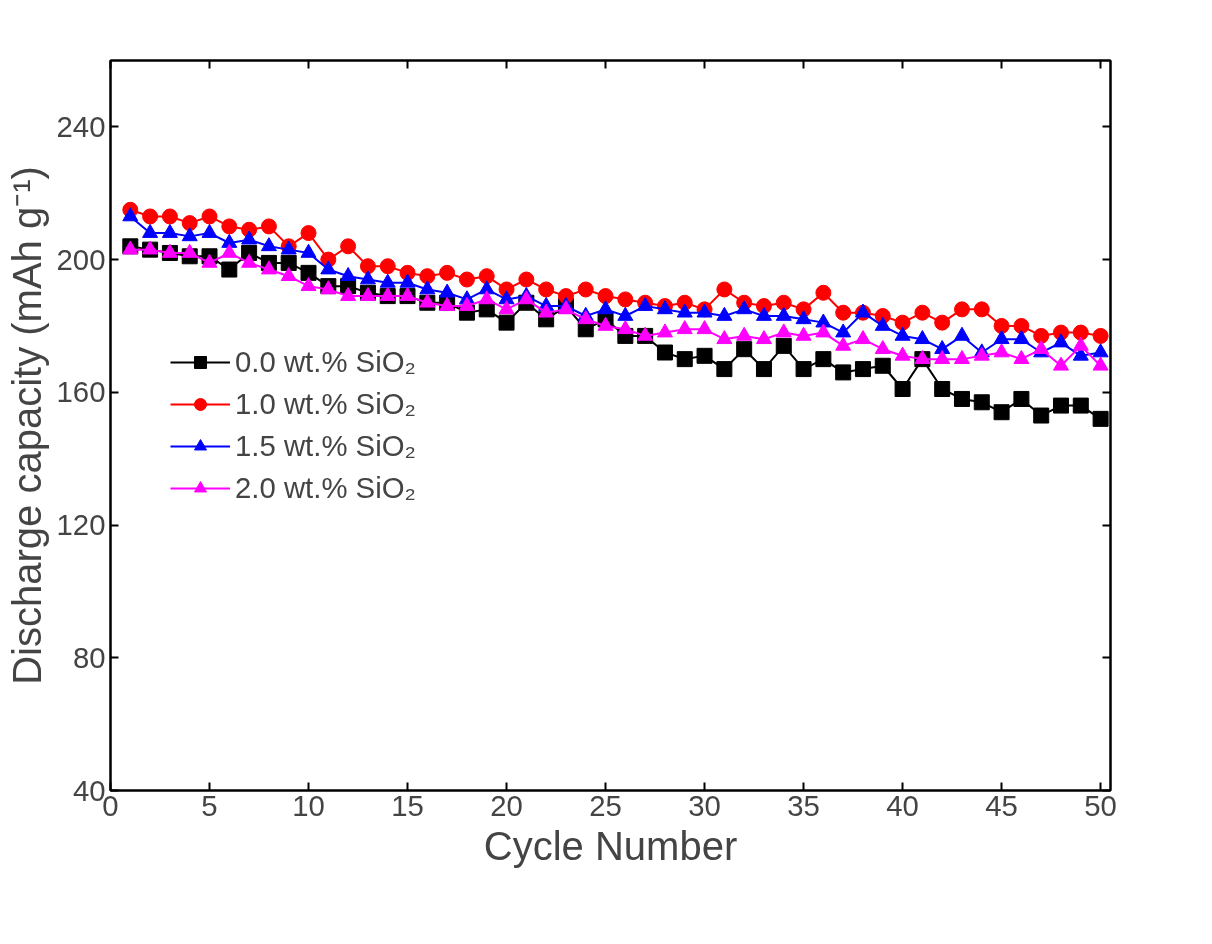 The height and width of the screenshot is (944, 1212). I want to click on legend-label: 2.0 wt.% SiO₂, so click(325, 488).